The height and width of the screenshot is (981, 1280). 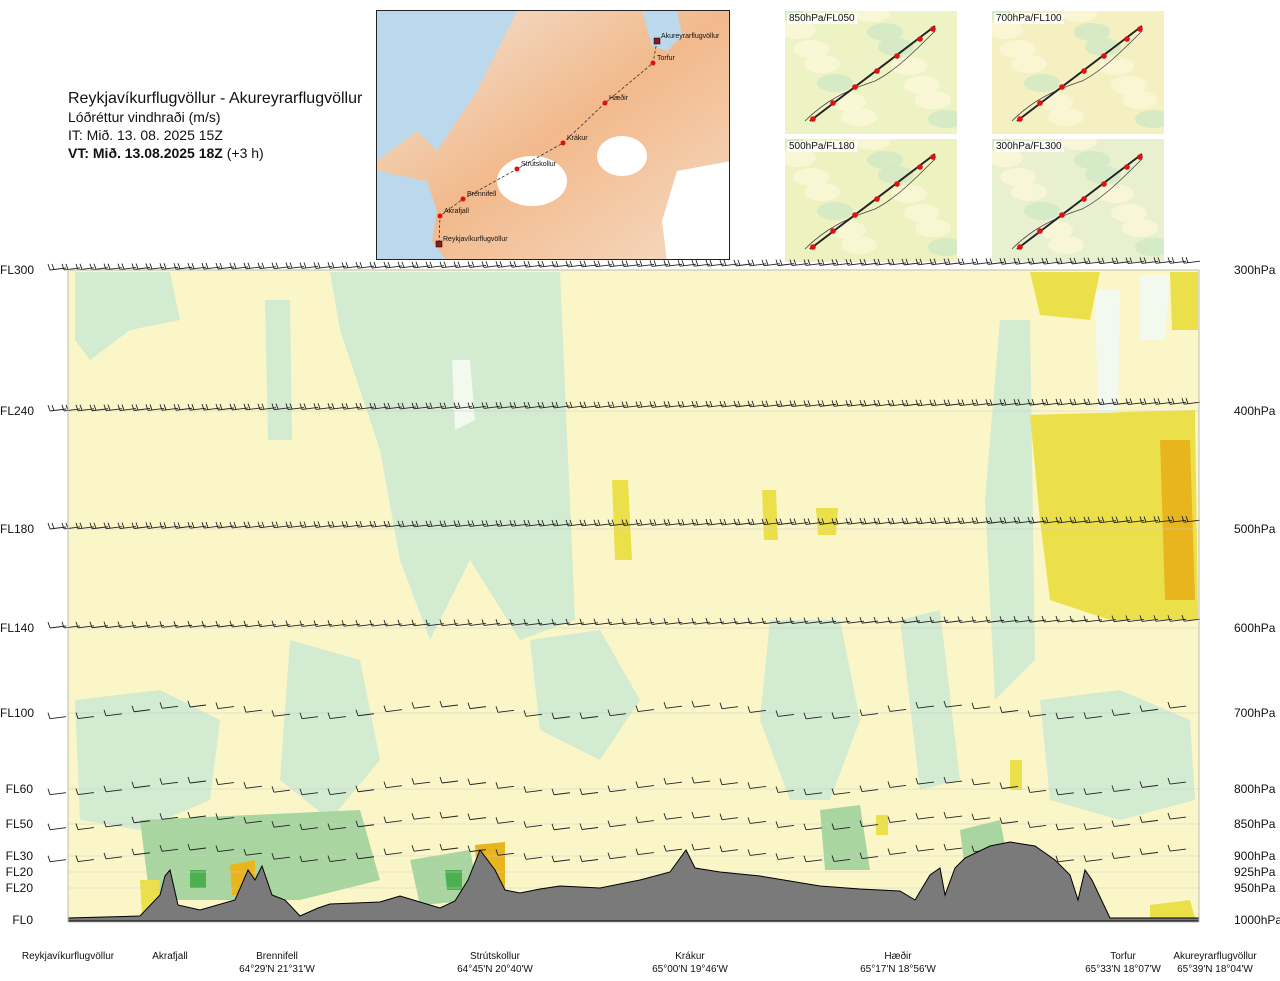 I want to click on location-label: Strútskollur, so click(x=494, y=956).